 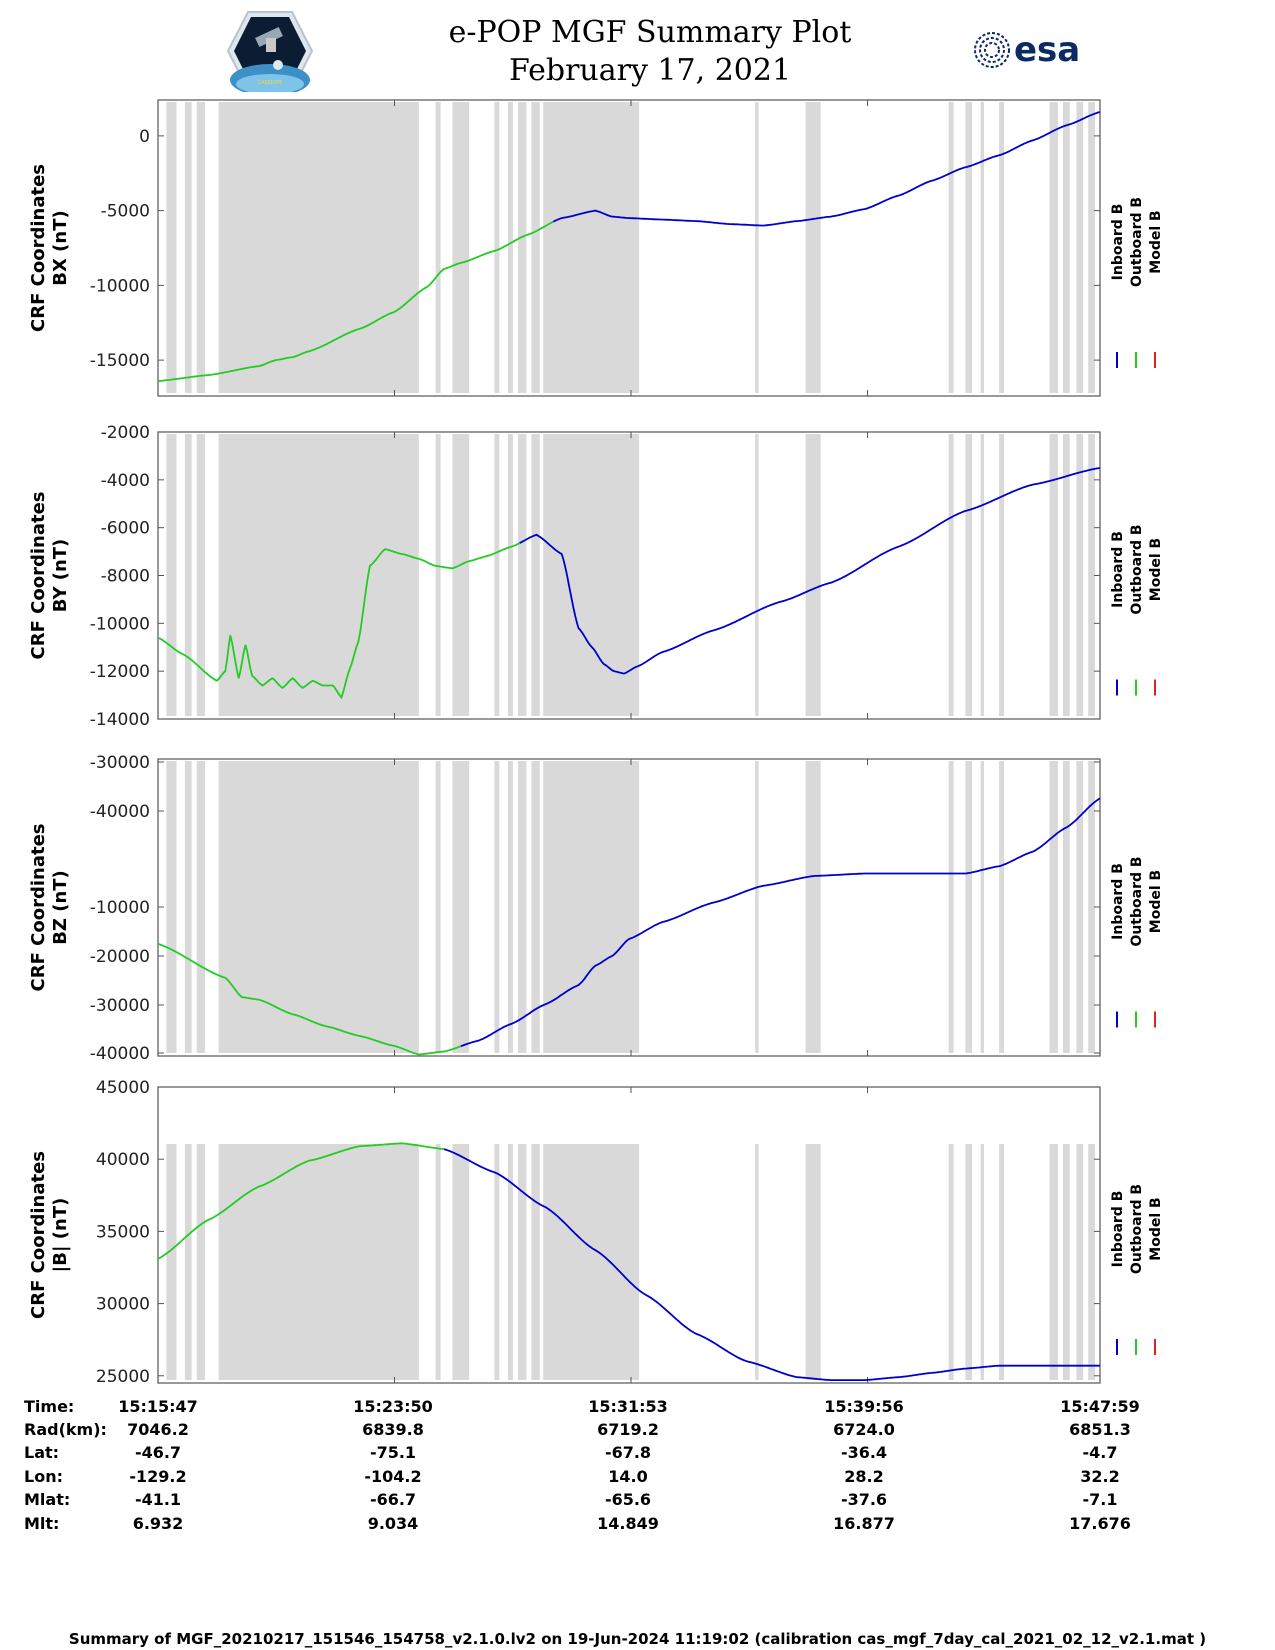 I want to click on annotation-value-mlat: -41.1, so click(x=158, y=1499).